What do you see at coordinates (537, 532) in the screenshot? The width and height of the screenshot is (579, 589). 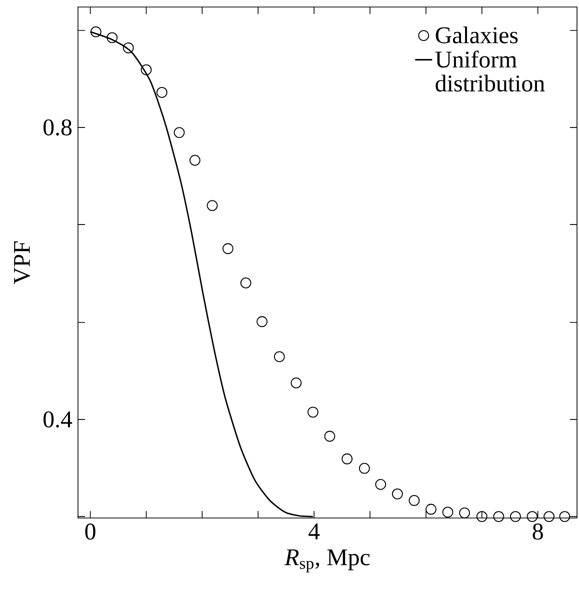 I see `x-tick-label: 8` at bounding box center [537, 532].